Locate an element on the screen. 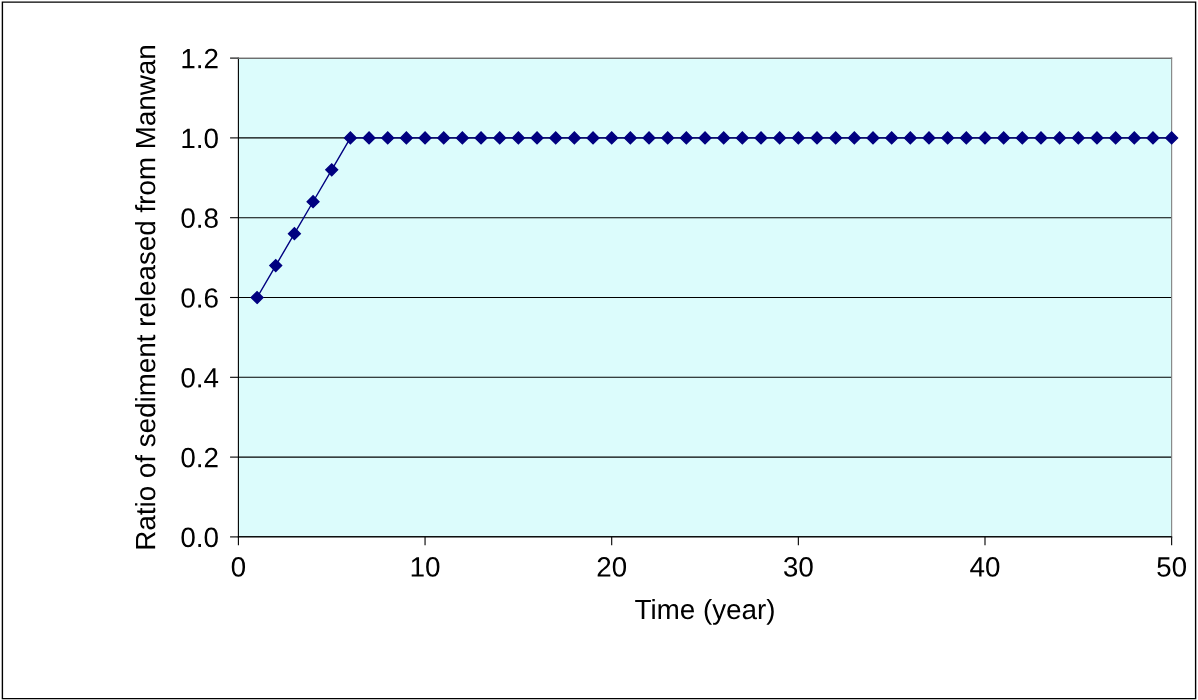 The image size is (1198, 700). x-tick-label: 40 is located at coordinates (985, 567).